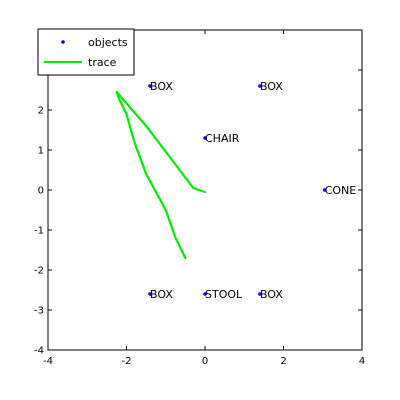 The image size is (400, 400). Describe the element at coordinates (63, 42) in the screenshot. I see `legend-objects-marker` at that location.